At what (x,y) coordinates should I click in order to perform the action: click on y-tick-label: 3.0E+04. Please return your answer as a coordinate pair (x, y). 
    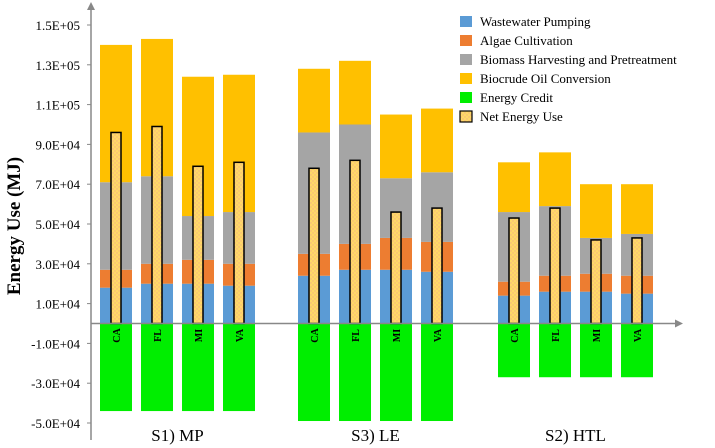
    Looking at the image, I should click on (57, 264).